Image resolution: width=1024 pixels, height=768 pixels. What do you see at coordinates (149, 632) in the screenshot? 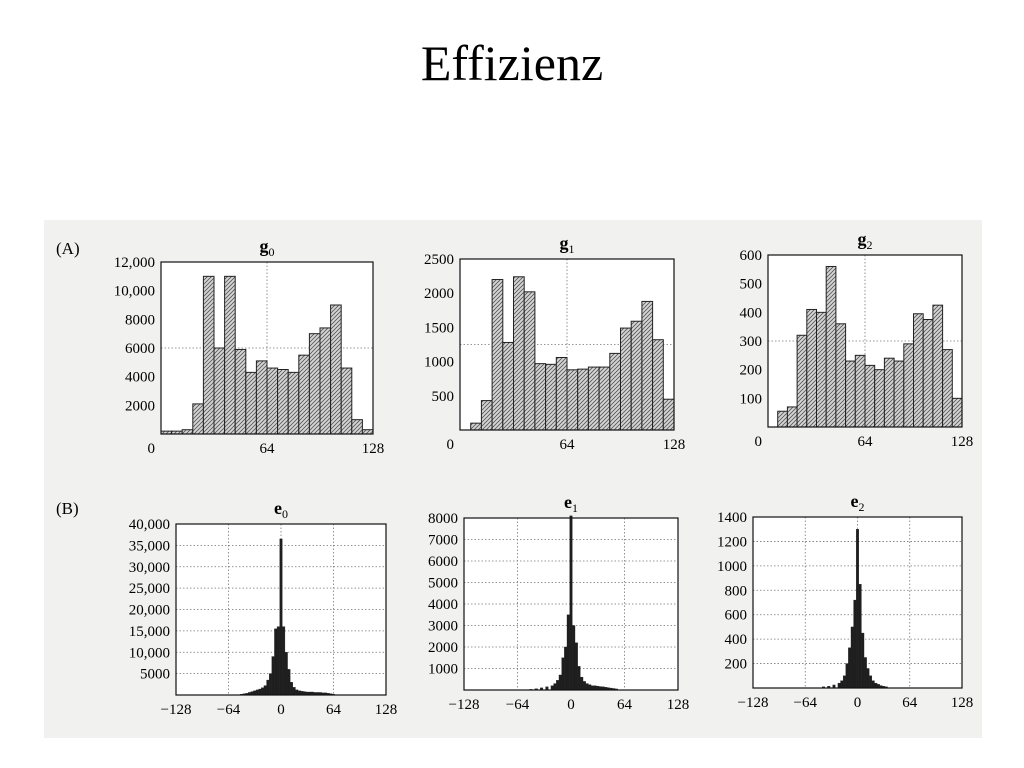
I see `y-tick-label: 15,000` at bounding box center [149, 632].